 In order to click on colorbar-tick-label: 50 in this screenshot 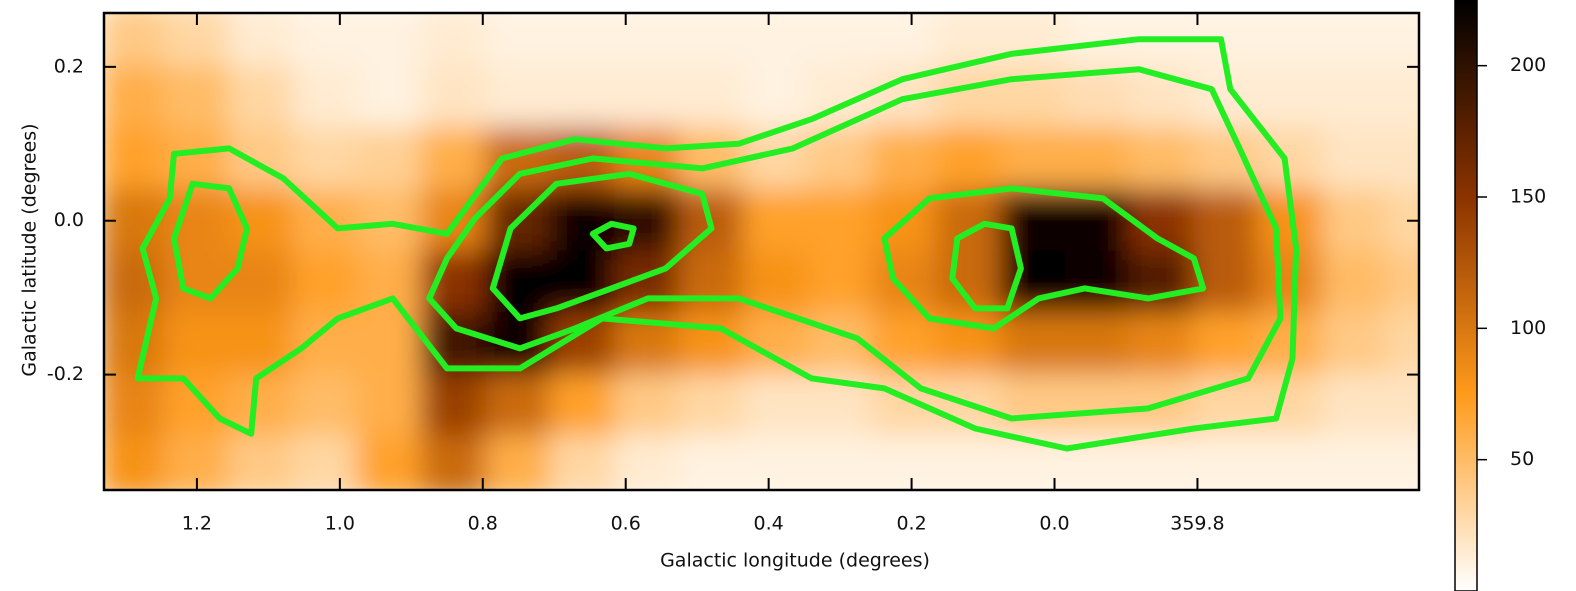, I will do `click(1522, 459)`.